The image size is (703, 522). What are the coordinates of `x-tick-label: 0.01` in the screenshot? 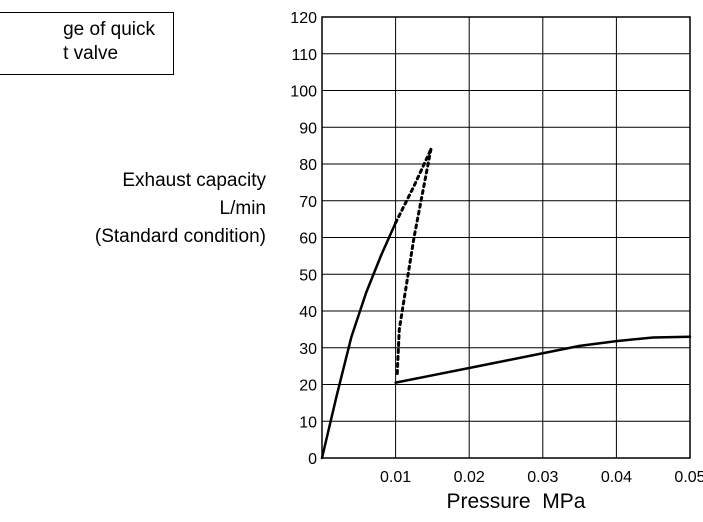 It's located at (395, 477).